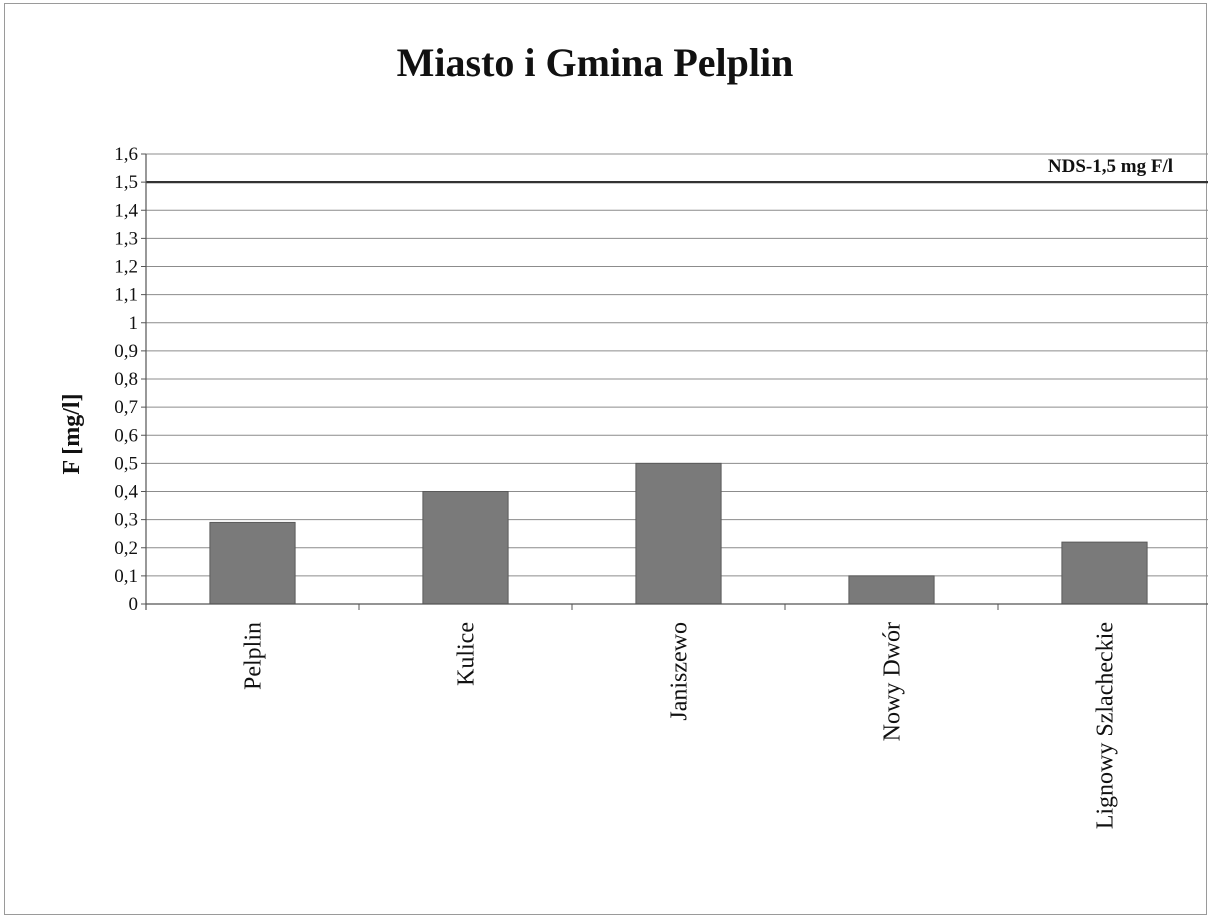 The height and width of the screenshot is (921, 1213). What do you see at coordinates (126, 182) in the screenshot?
I see `y-tick-label: 1,5` at bounding box center [126, 182].